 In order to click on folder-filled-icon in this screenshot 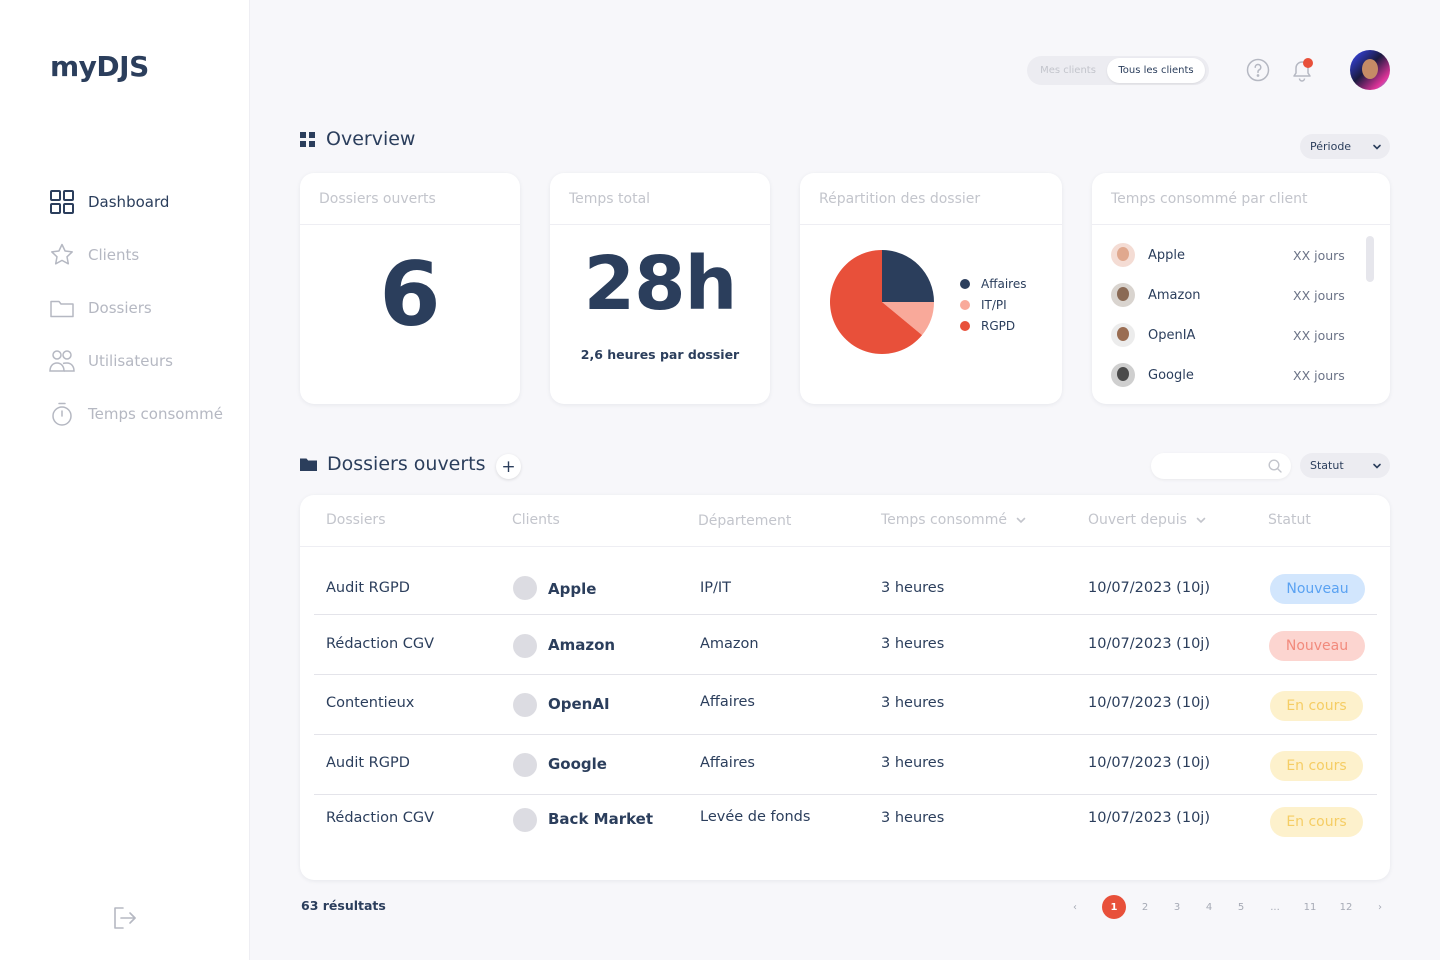, I will do `click(308, 464)`.